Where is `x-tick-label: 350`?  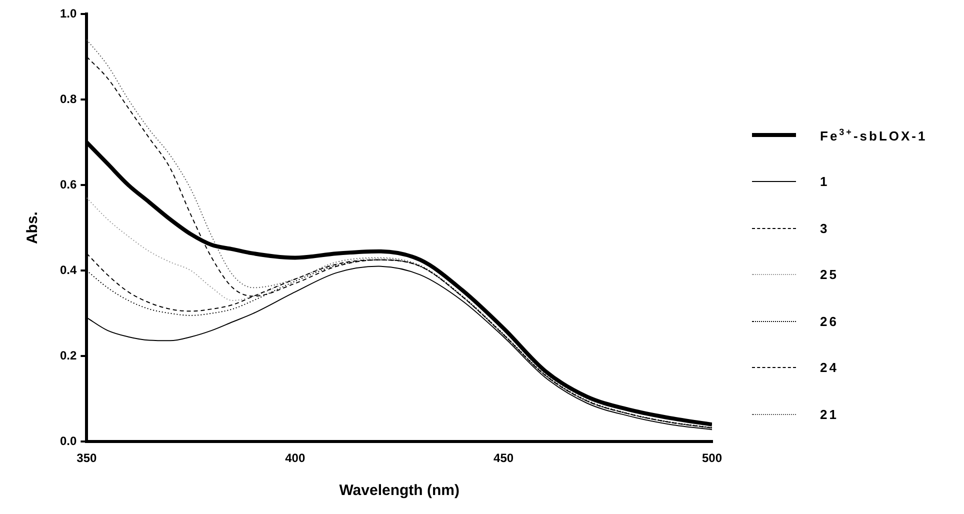
x-tick-label: 350 is located at coordinates (87, 458).